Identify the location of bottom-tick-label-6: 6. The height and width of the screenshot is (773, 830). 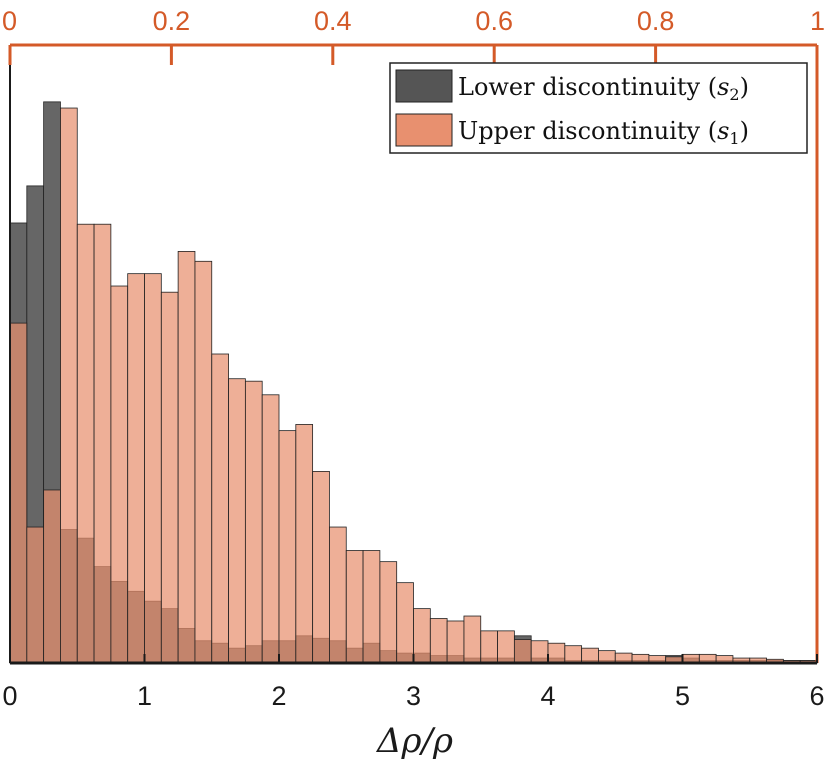
(816, 696).